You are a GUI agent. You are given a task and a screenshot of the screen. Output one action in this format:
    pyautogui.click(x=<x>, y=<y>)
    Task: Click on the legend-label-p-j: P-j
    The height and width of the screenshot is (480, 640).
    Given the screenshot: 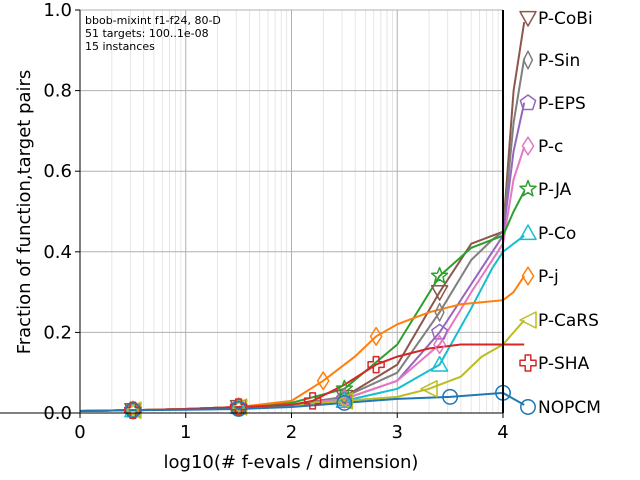 What is the action you would take?
    pyautogui.click(x=548, y=277)
    